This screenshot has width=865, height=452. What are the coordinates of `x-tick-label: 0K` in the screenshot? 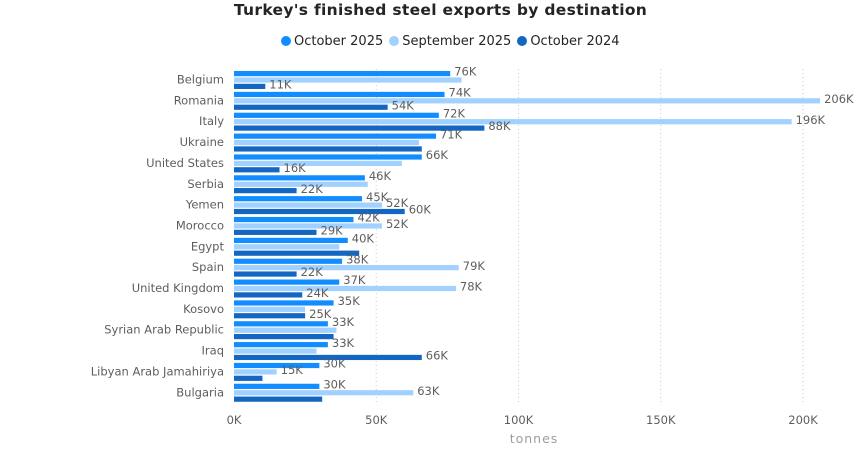 It's located at (234, 420).